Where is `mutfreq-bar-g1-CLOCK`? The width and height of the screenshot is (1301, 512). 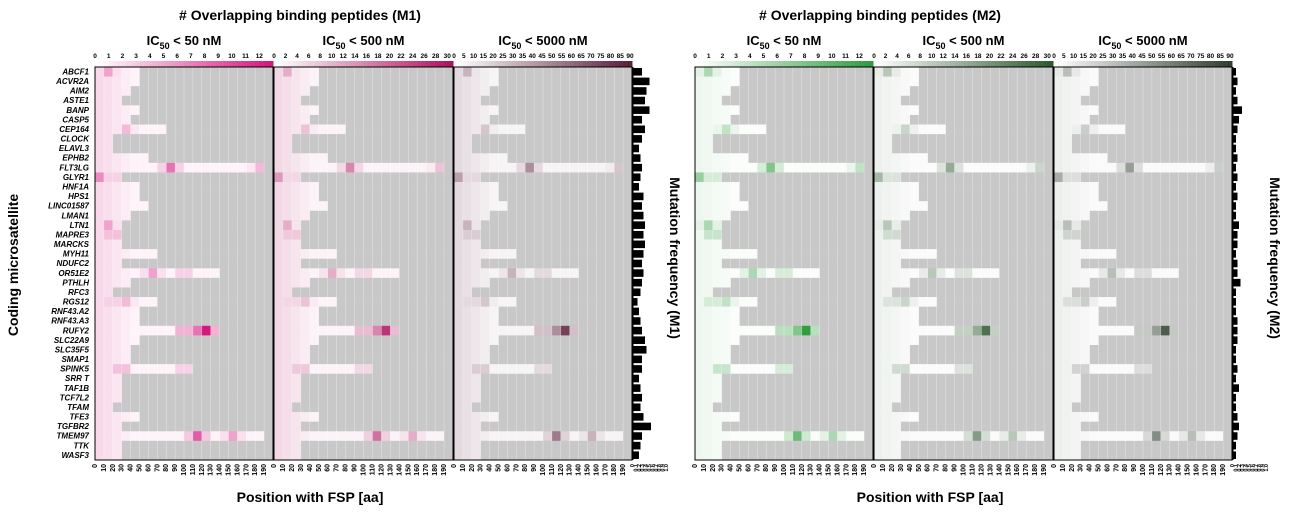 mutfreq-bar-g1-CLOCK is located at coordinates (637, 139).